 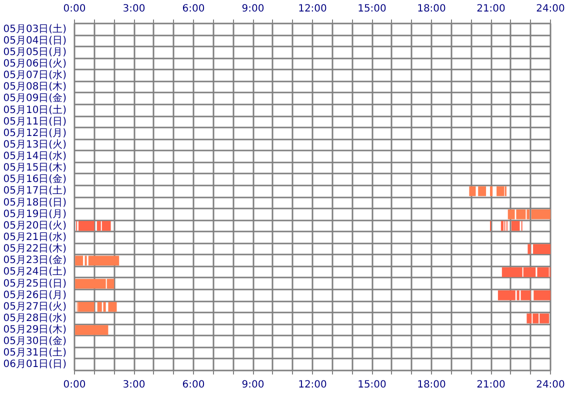 What do you see at coordinates (35, 272) in the screenshot?
I see `y-tick-label: 05月24日(土)` at bounding box center [35, 272].